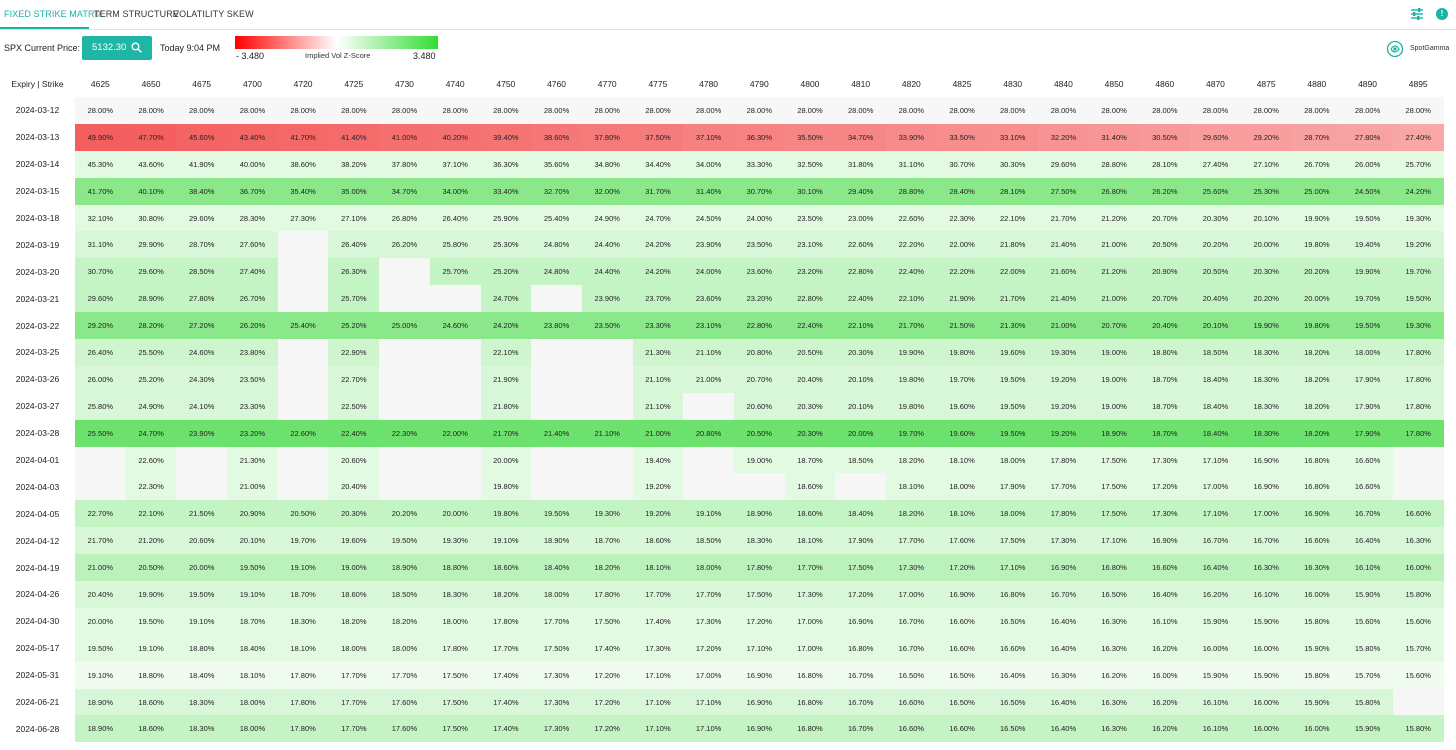 The width and height of the screenshot is (1456, 750). I want to click on iv-cell: 18.00%, so click(252, 702).